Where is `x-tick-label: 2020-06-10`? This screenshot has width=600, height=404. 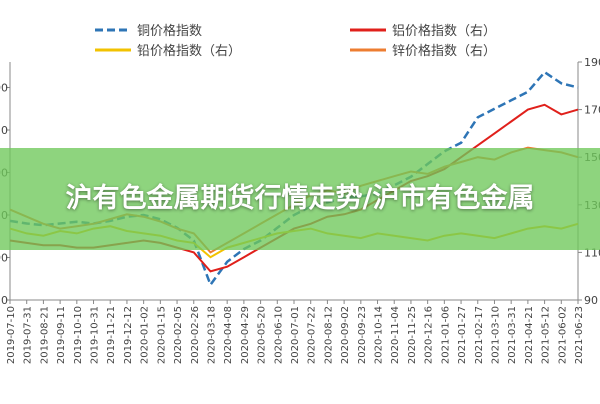
x-tick-label: 2020-06-10 is located at coordinates (278, 335).